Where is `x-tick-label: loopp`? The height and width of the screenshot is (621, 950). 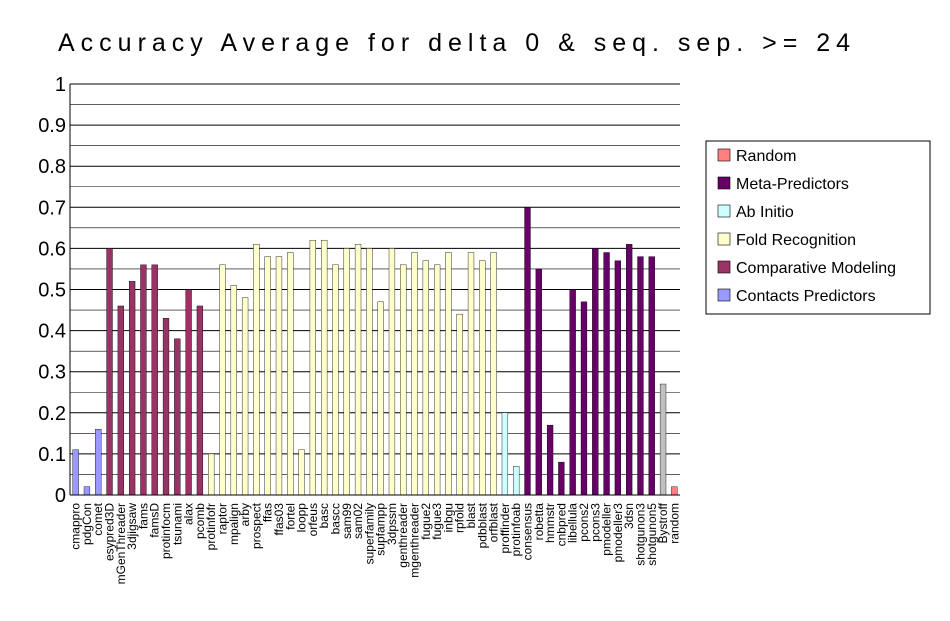 x-tick-label: loopp is located at coordinates (302, 518).